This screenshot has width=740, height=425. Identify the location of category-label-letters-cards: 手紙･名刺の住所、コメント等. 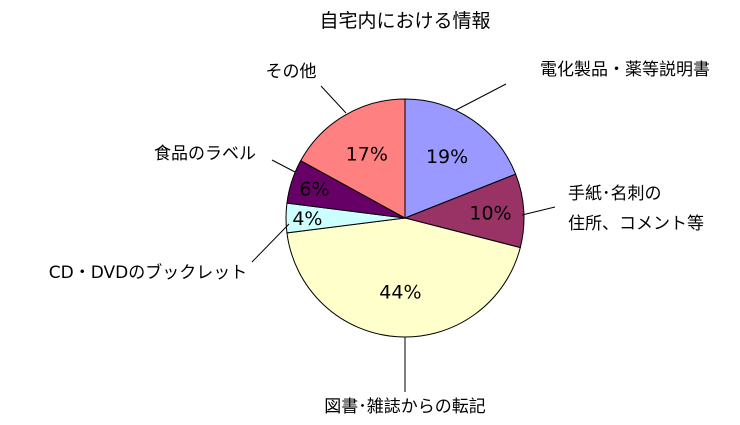
(636, 209).